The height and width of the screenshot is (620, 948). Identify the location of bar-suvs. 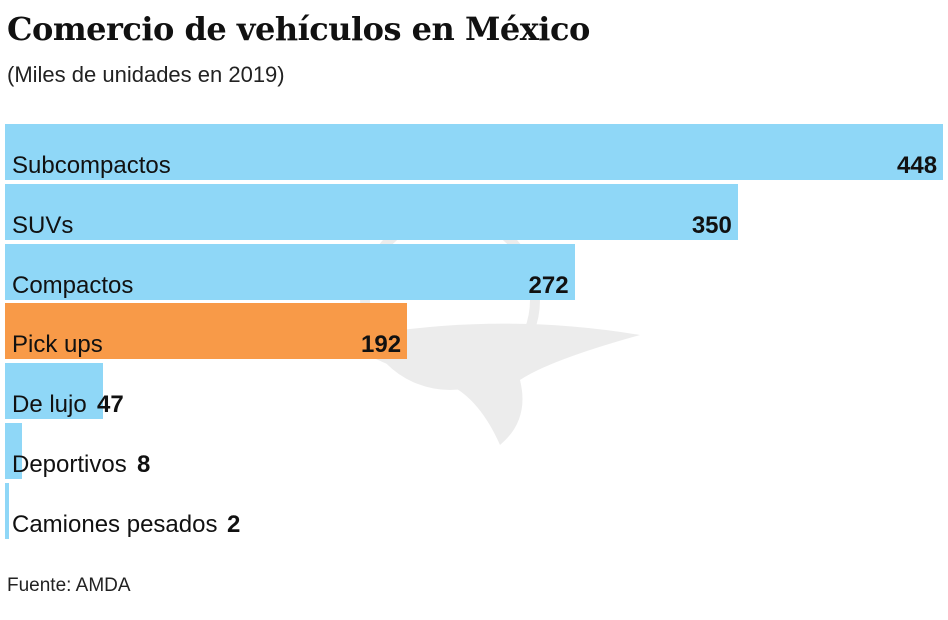
(371, 211).